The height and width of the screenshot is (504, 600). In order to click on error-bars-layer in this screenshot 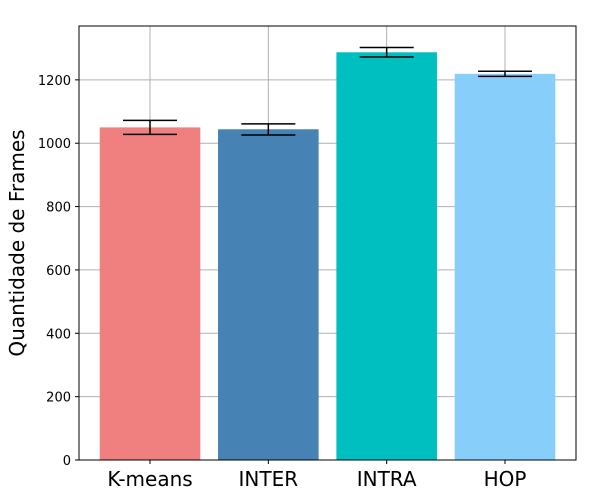, I will do `click(327, 91)`.